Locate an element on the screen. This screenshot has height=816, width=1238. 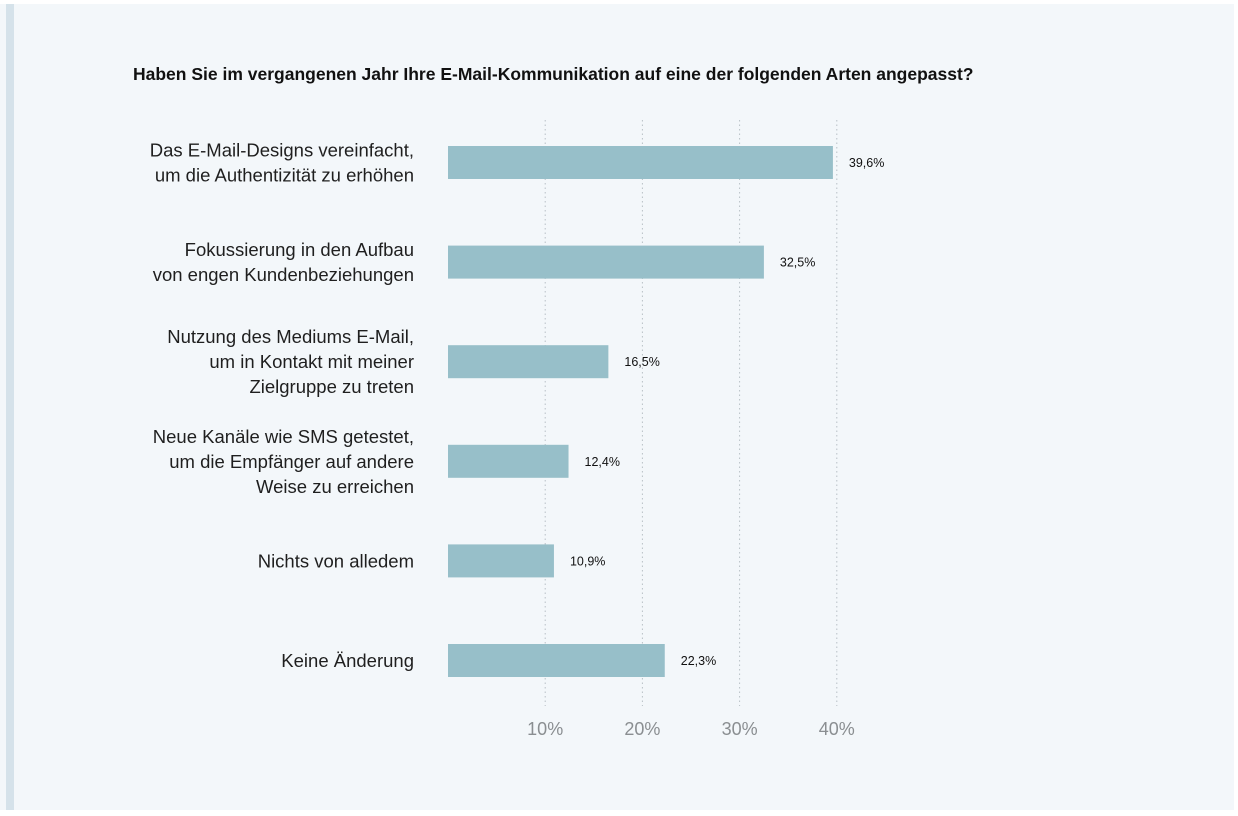
panel-accent-bar is located at coordinates (10, 407).